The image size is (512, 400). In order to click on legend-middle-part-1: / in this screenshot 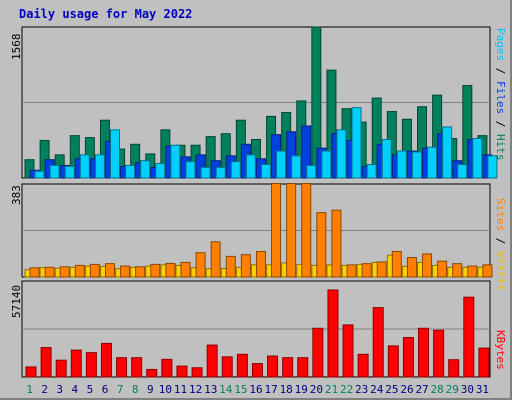, I will do `click(500, 241)`.